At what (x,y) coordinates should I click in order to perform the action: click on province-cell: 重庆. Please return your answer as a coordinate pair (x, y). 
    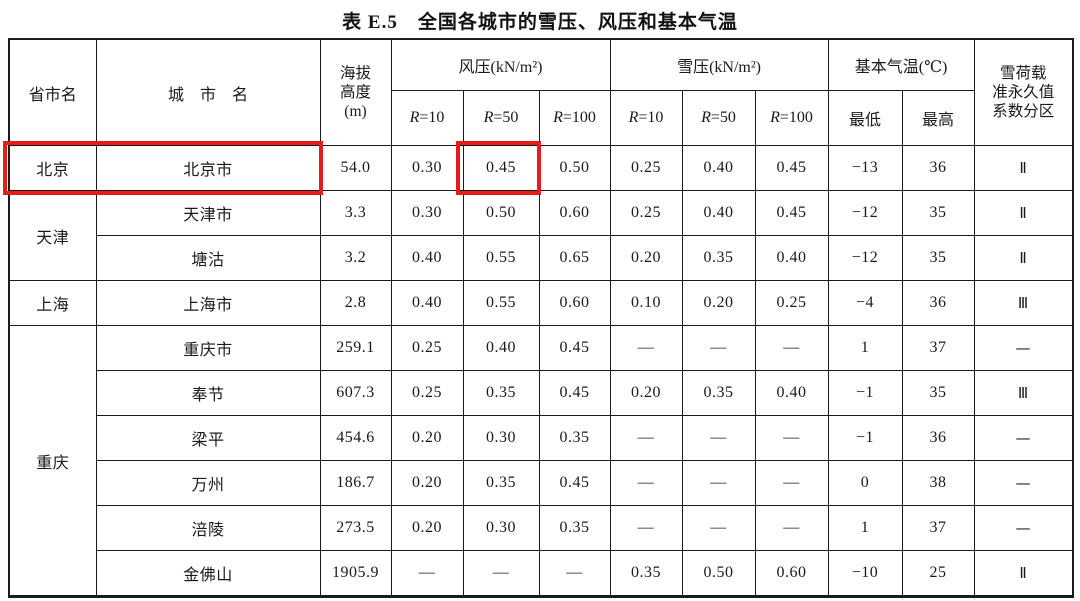
    Looking at the image, I should click on (52, 461).